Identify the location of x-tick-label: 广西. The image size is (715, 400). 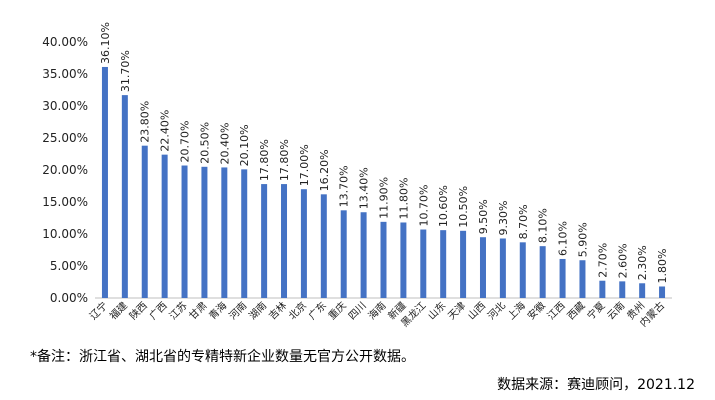
(158, 311).